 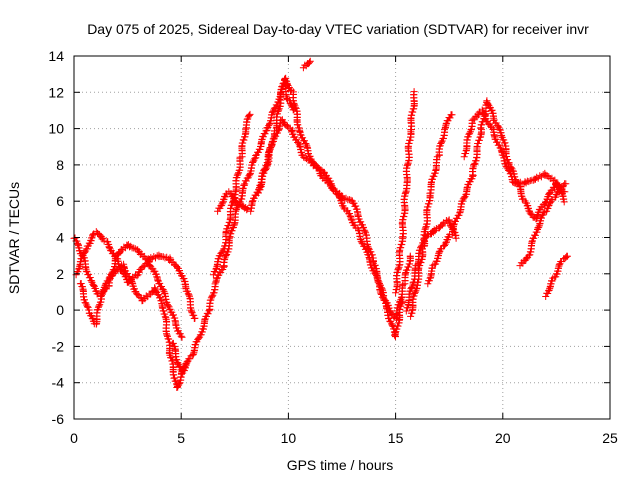 I want to click on series-track-m, so click(x=514, y=156).